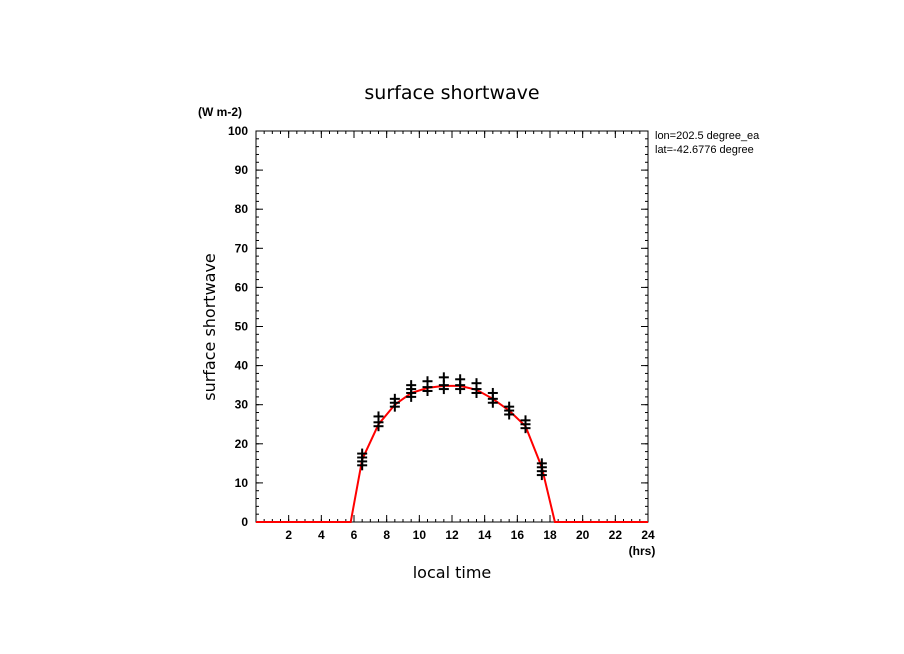 The height and width of the screenshot is (654, 904). What do you see at coordinates (452, 426) in the screenshot?
I see `marker-layer` at bounding box center [452, 426].